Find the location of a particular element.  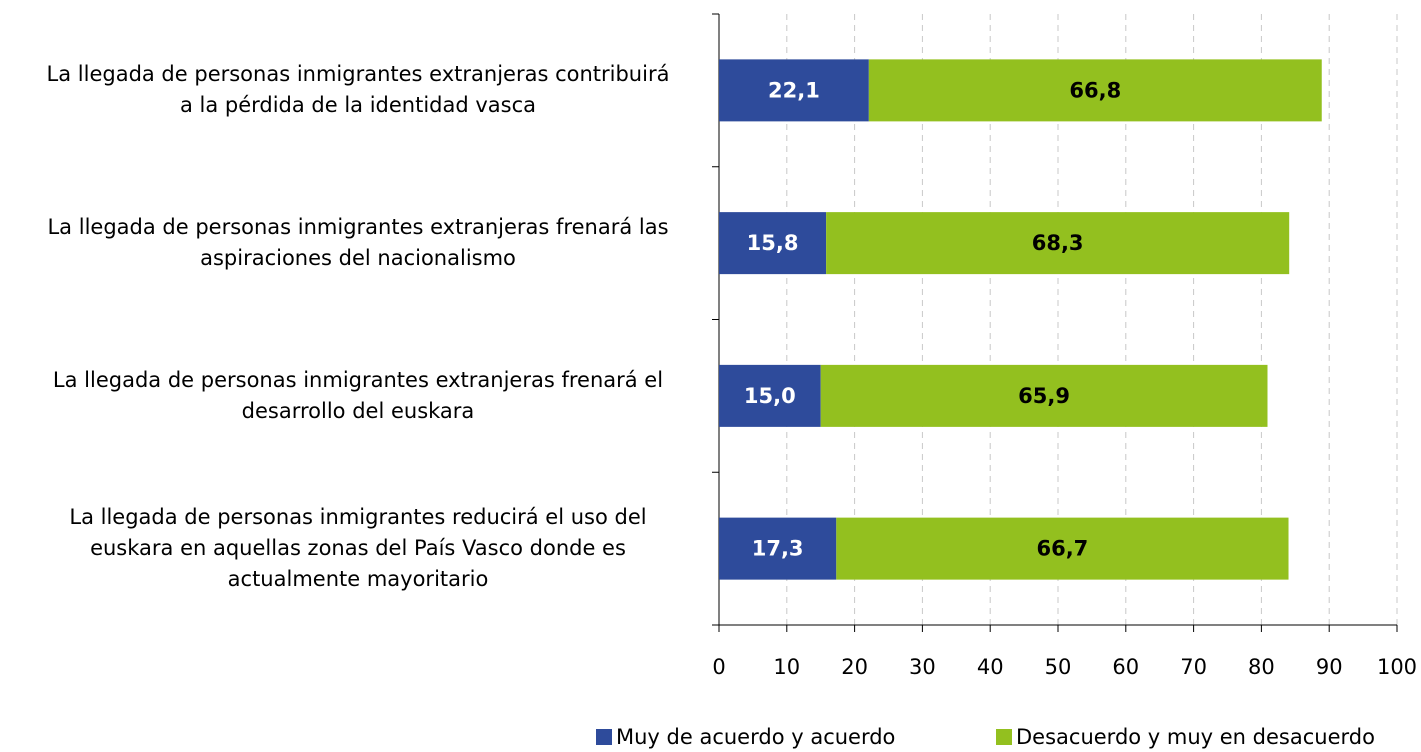

x-tick-label: 10 is located at coordinates (786, 667).